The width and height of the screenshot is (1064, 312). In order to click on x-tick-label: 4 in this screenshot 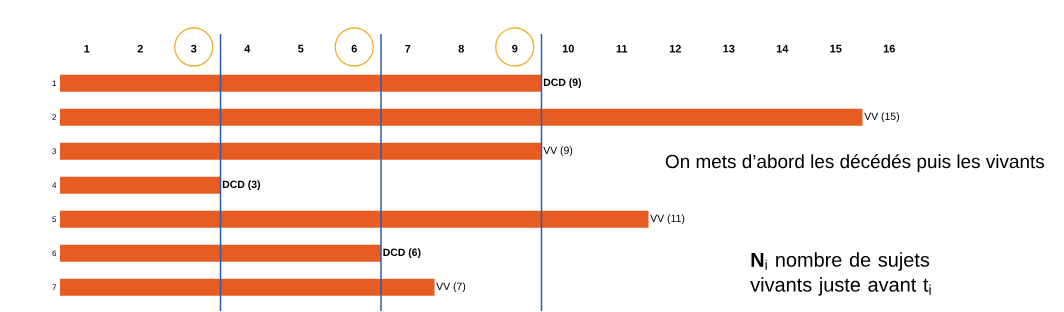, I will do `click(247, 48)`.